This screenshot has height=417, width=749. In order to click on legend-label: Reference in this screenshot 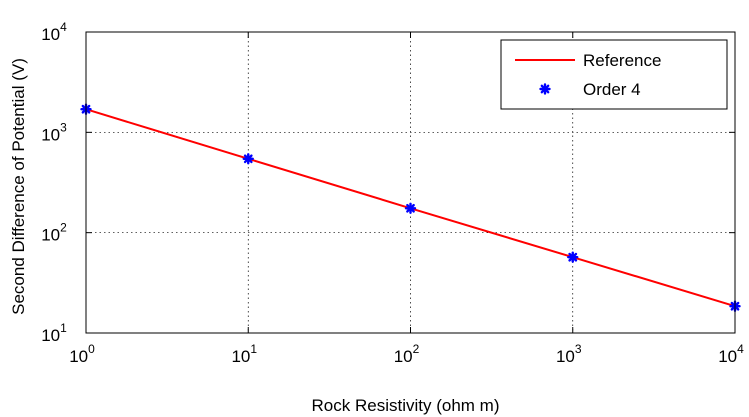, I will do `click(622, 60)`.